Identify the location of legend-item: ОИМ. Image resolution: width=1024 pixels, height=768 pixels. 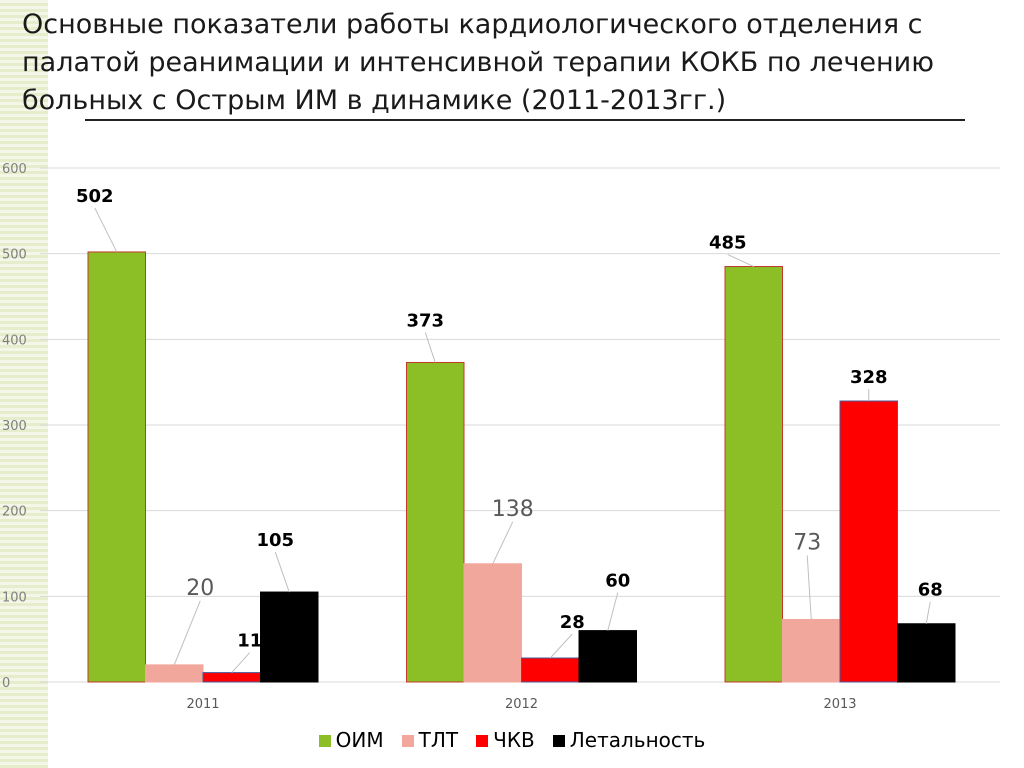
(351, 740).